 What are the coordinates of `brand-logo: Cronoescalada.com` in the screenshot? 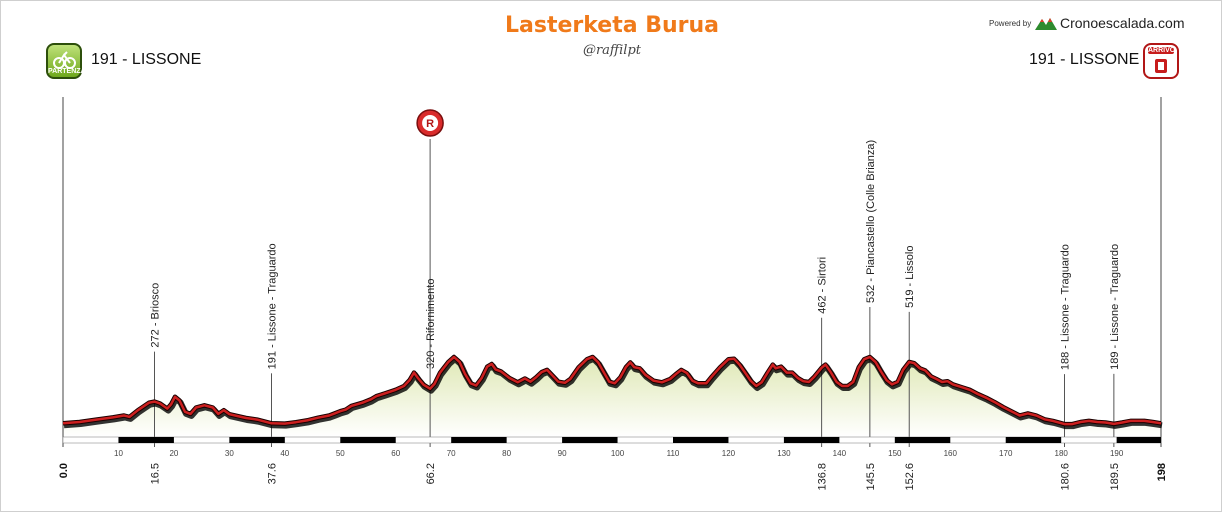 It's located at (1110, 23).